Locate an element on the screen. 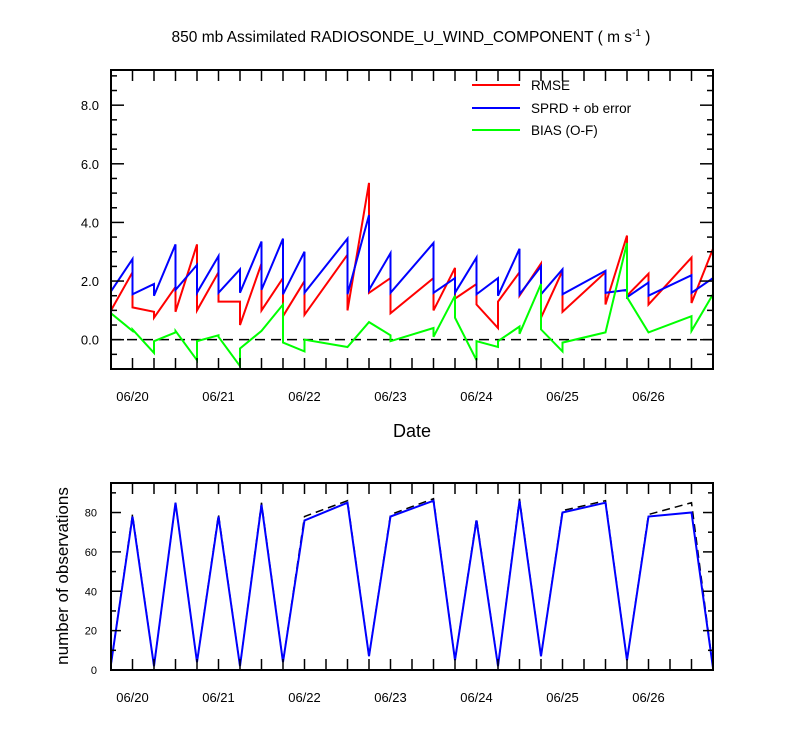  top-x-tick-label: 06/24 is located at coordinates (476, 396).